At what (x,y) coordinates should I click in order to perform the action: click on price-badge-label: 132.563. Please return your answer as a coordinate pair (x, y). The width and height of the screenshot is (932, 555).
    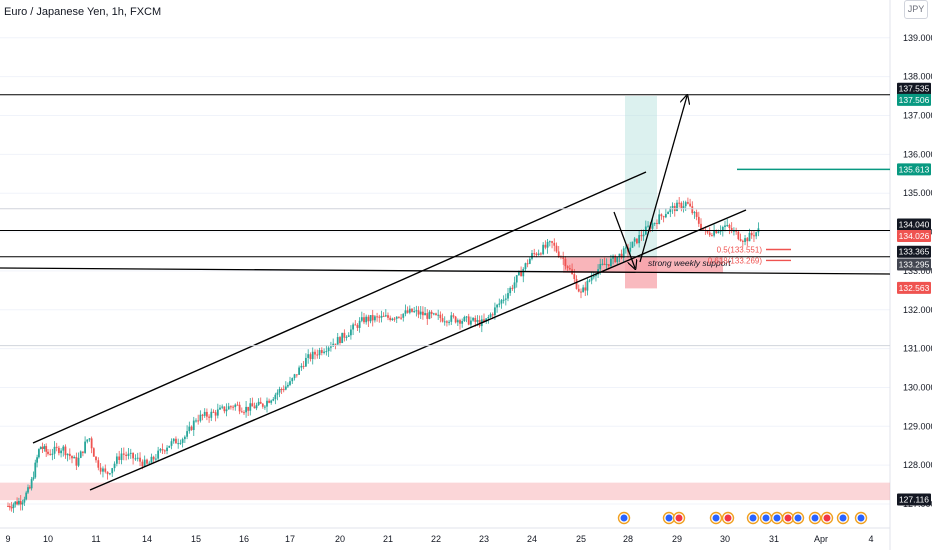
    Looking at the image, I should click on (914, 288).